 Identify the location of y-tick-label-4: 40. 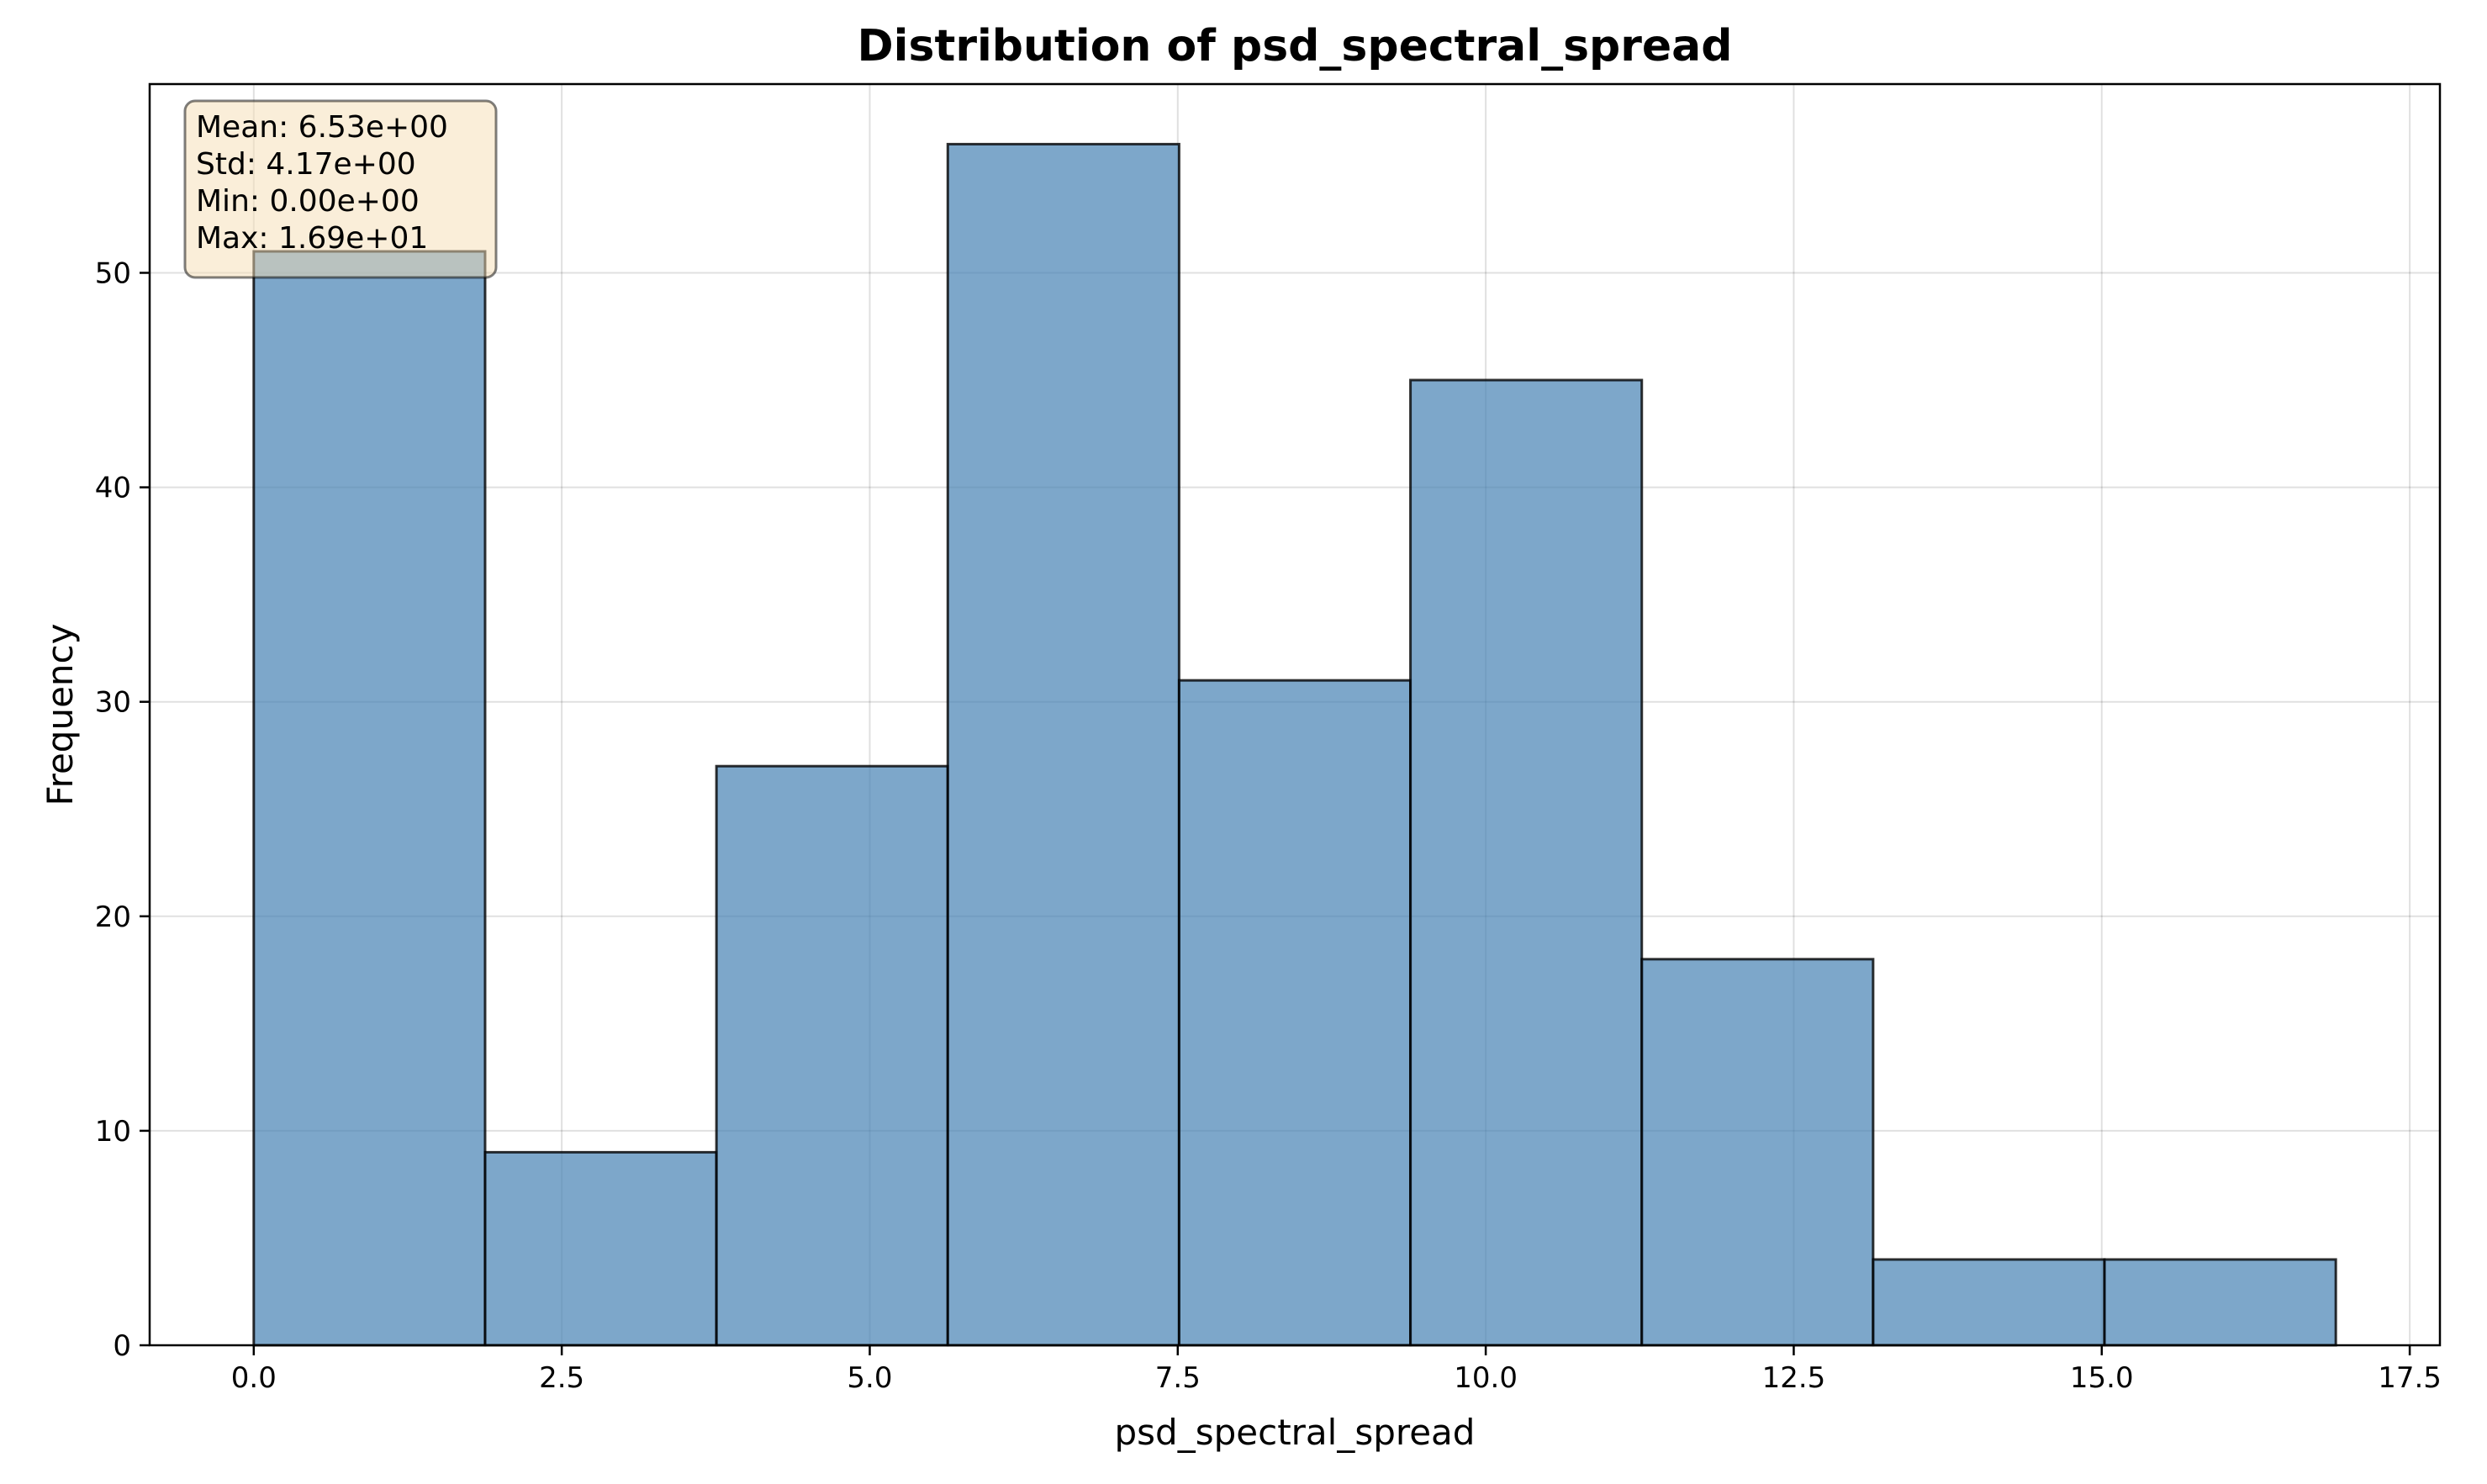
(113, 488).